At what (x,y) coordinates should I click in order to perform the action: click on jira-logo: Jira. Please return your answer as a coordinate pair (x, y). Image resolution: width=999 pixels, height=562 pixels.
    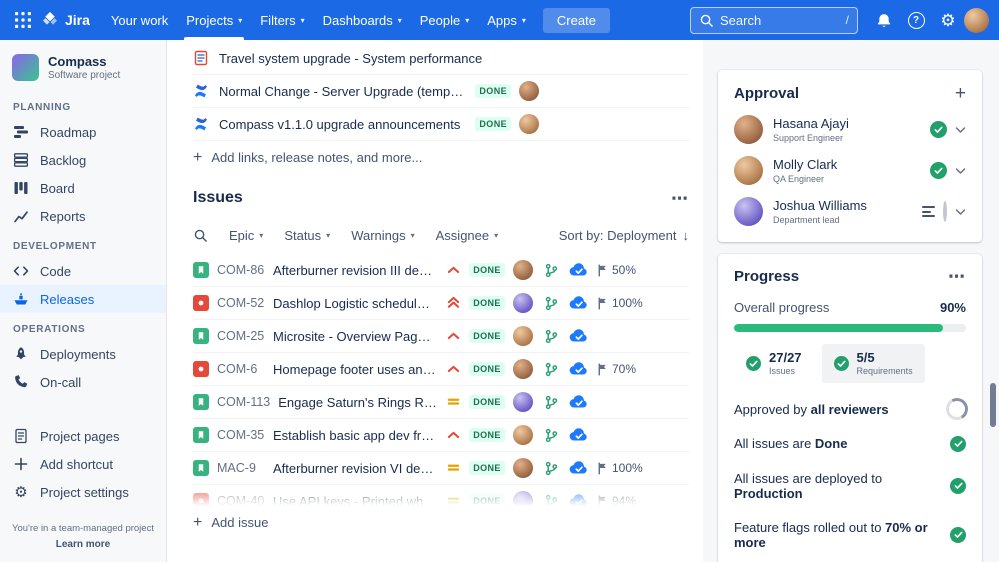
    Looking at the image, I should click on (65, 20).